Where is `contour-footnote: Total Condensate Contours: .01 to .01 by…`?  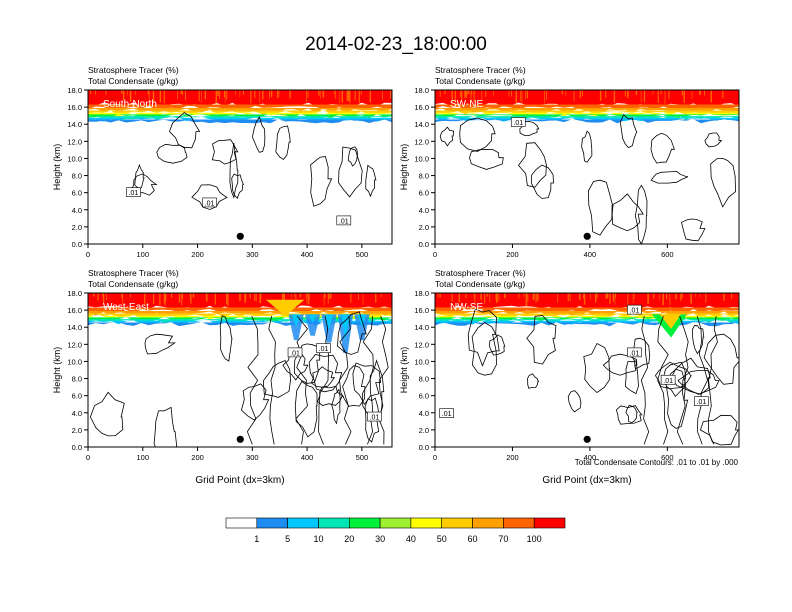
contour-footnote: Total Condensate Contours: .01 to .01 by… is located at coordinates (657, 462).